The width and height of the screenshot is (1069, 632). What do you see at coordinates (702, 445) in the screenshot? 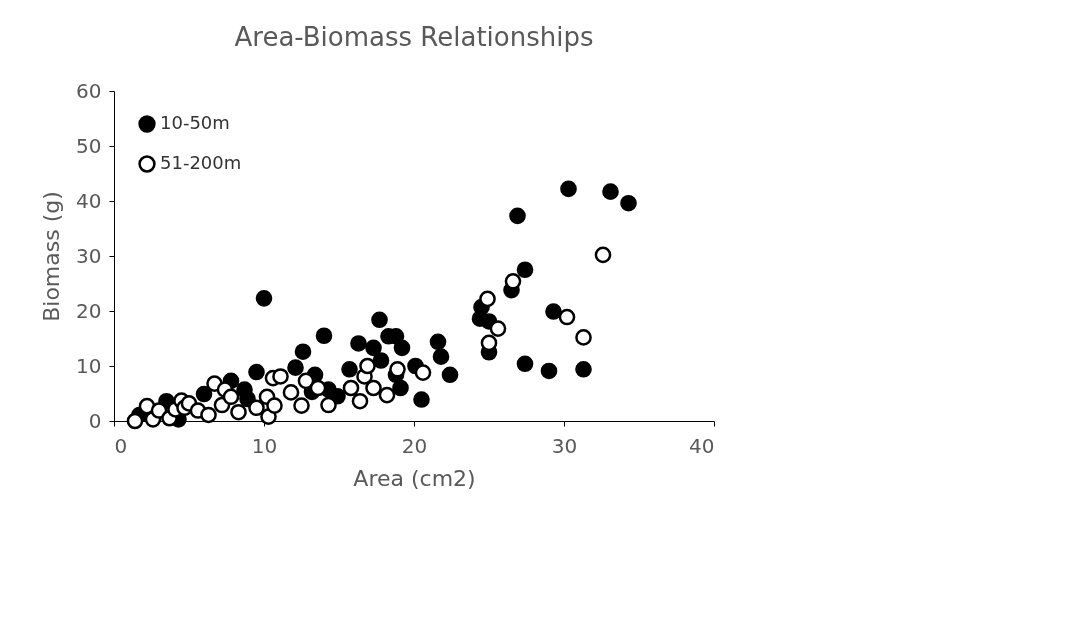
I see `x-tick-label: 40` at bounding box center [702, 445].